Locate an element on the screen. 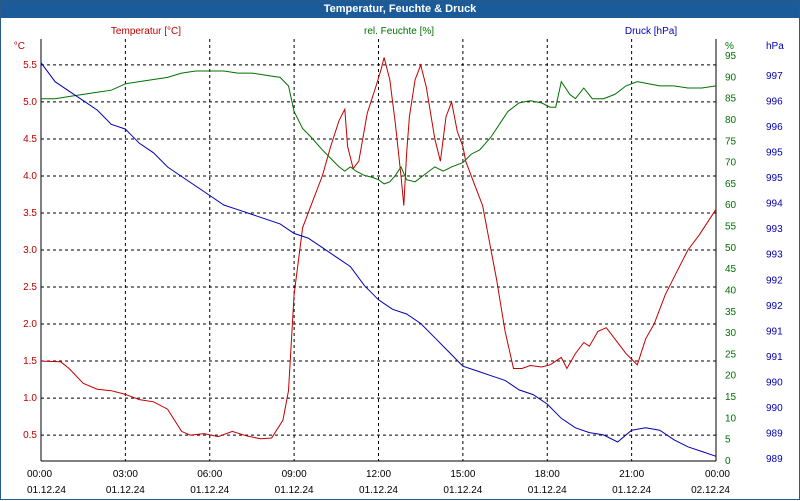 This screenshot has width=800, height=501. x-tick-time-label: 18:00 is located at coordinates (547, 474).